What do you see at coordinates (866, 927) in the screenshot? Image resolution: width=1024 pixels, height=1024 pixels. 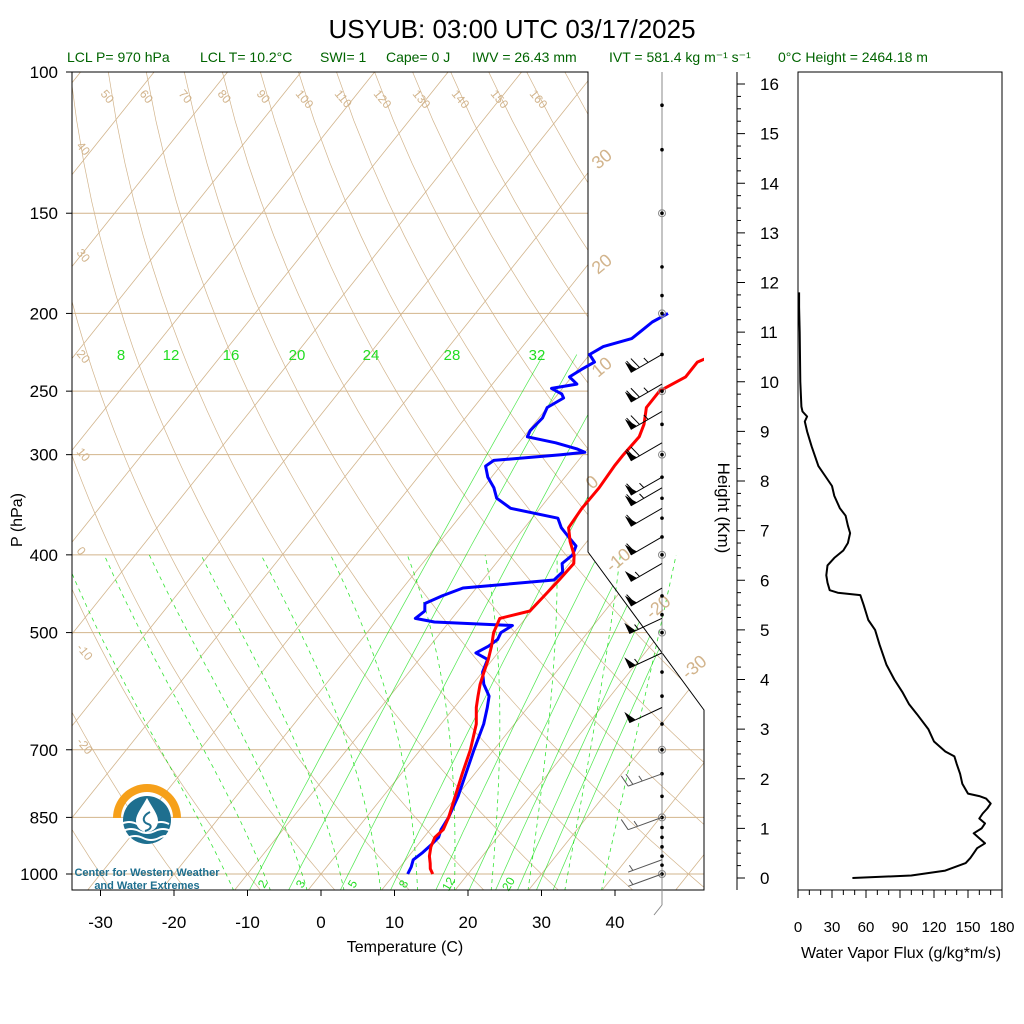 I see `flux-x-tick-label: 60` at bounding box center [866, 927].